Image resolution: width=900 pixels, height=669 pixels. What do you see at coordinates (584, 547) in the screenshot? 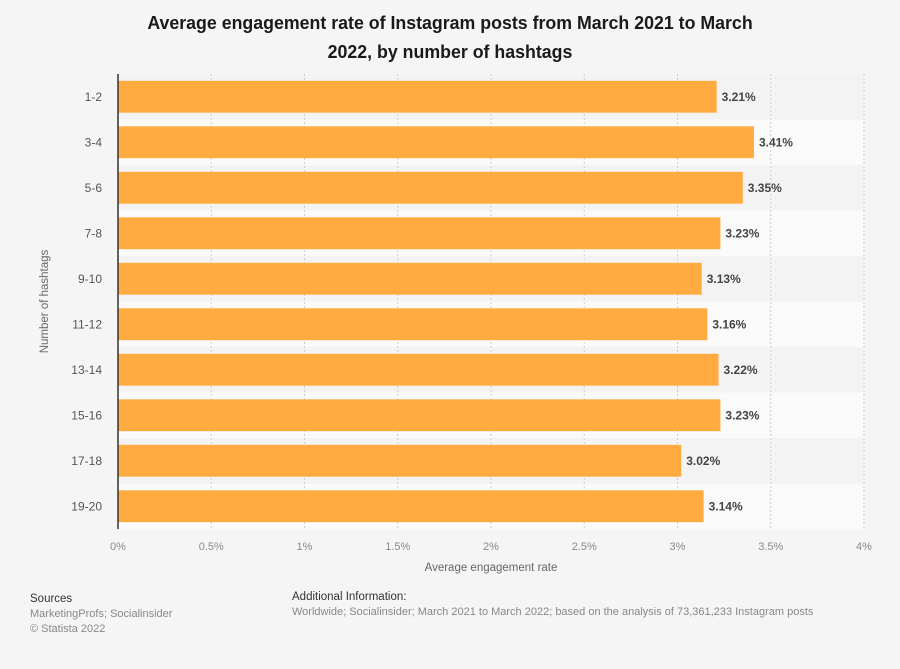
I see `x-tick-label: 2.5%` at bounding box center [584, 547].